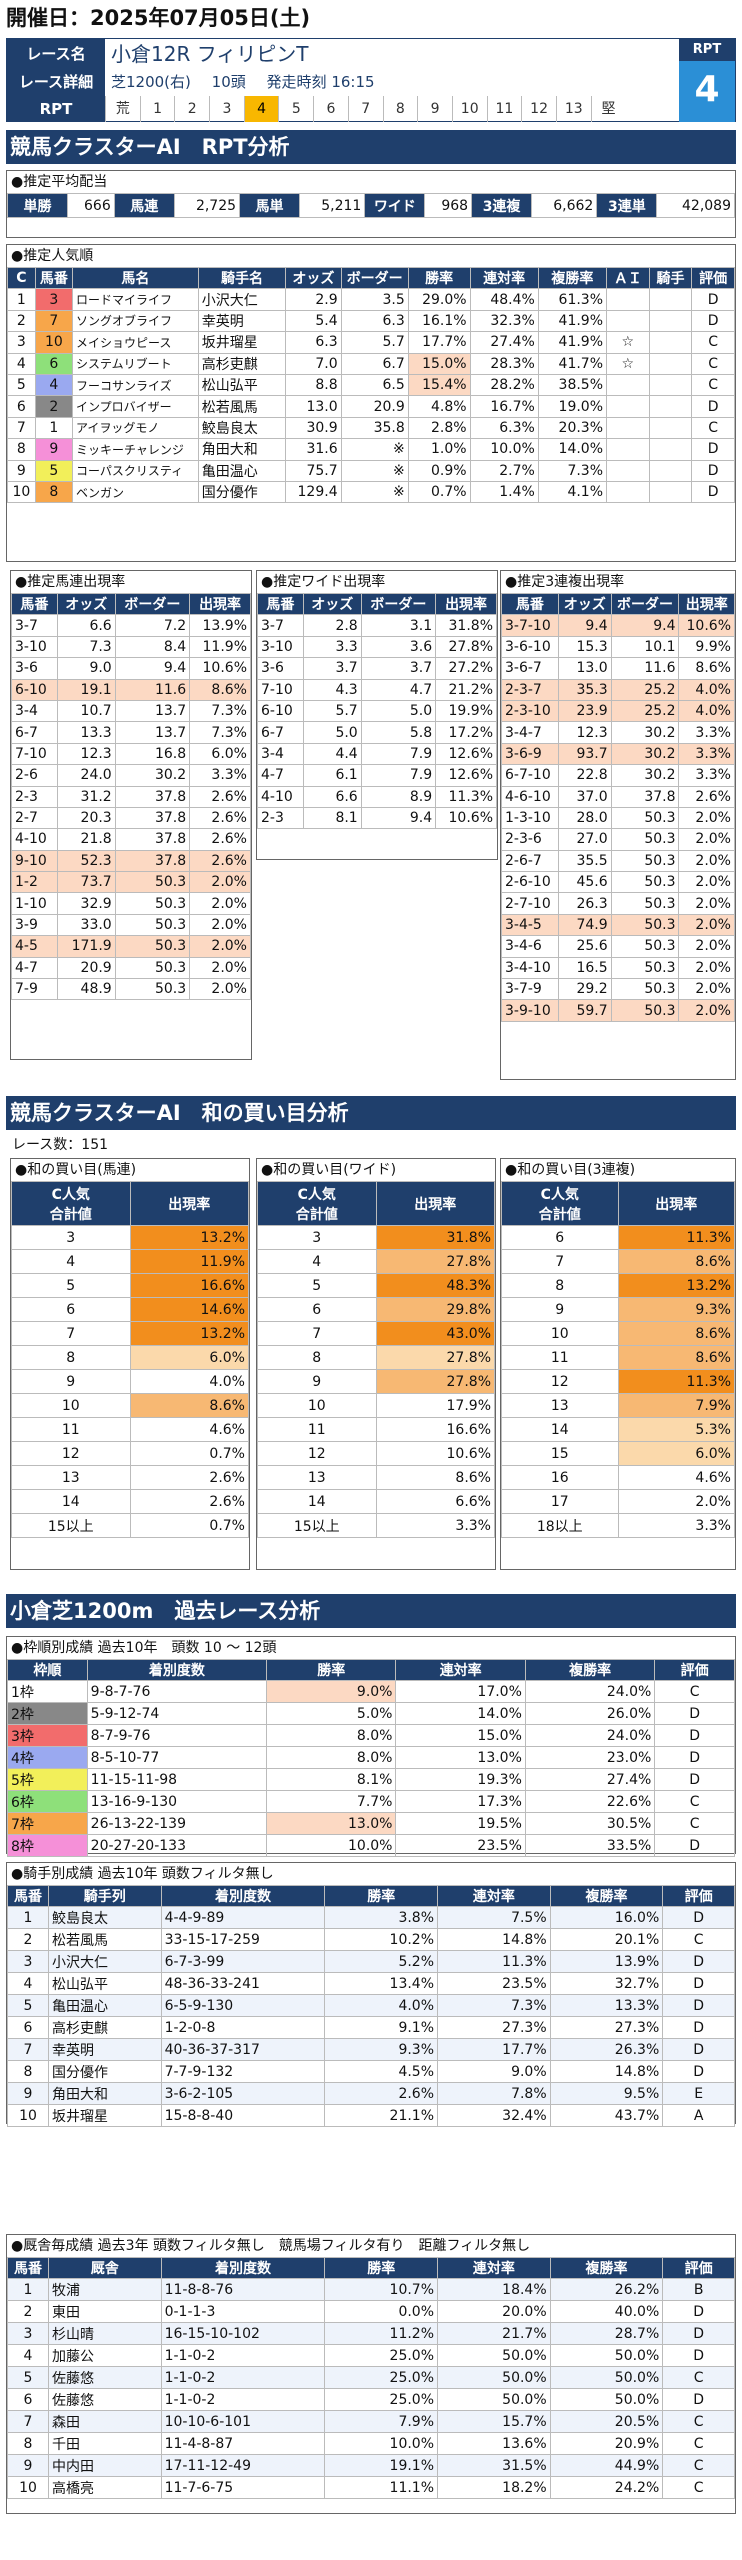 The image size is (742, 2560). I want to click on popularity-cell: 28.3%, so click(504, 363).